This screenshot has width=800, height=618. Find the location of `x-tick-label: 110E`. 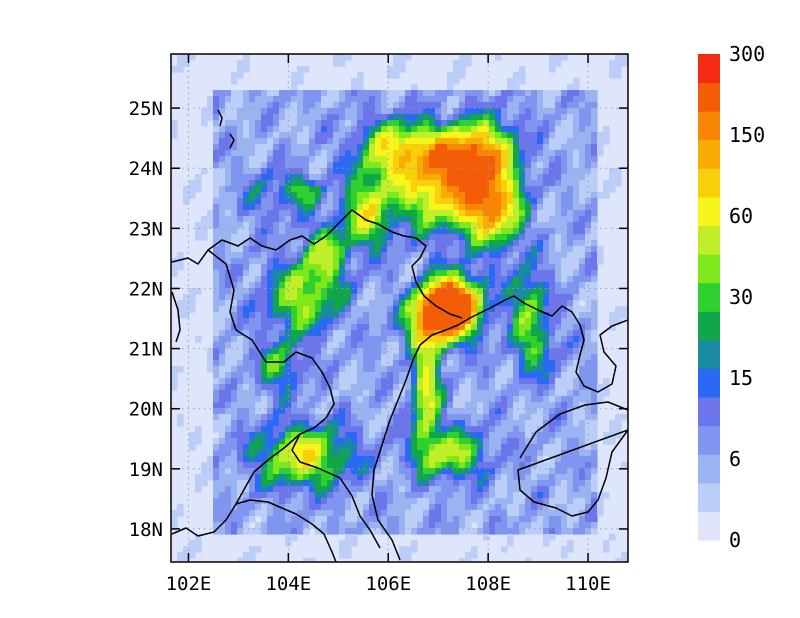

x-tick-label: 110E is located at coordinates (588, 584).